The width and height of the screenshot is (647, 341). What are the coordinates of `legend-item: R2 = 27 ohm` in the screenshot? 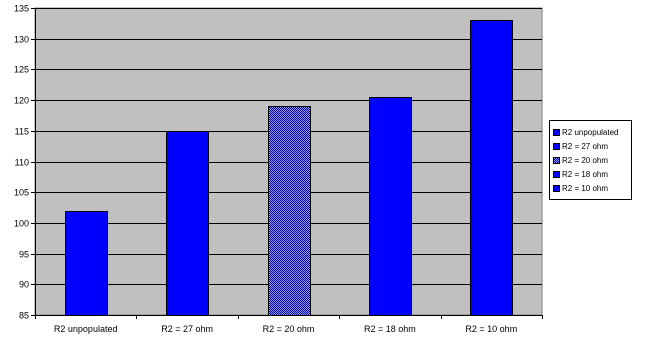 It's located at (590, 146).